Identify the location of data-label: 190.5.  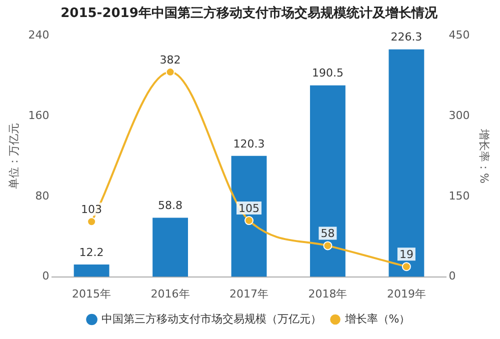
(328, 73).